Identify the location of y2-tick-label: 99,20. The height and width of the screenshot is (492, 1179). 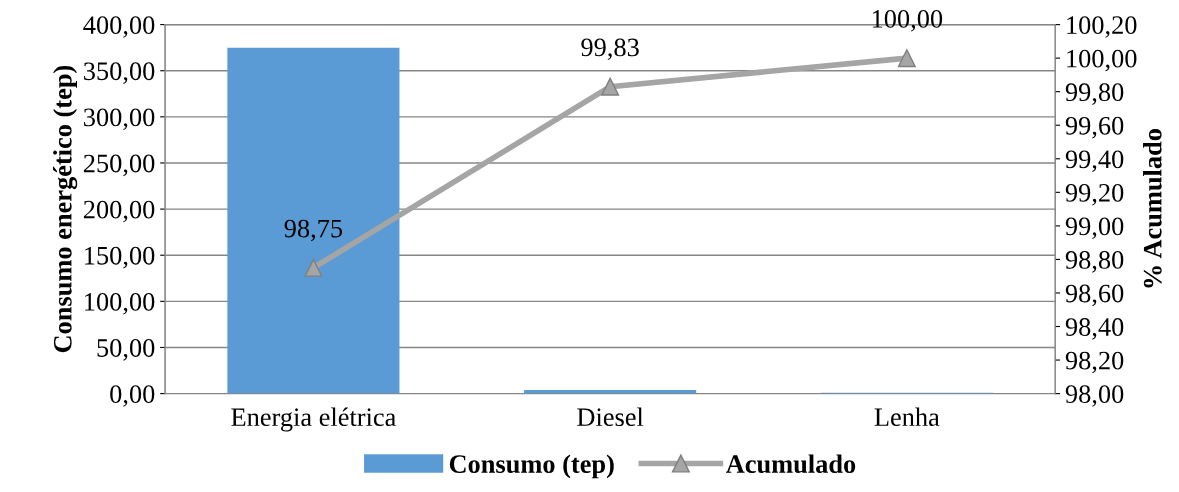
(1094, 194).